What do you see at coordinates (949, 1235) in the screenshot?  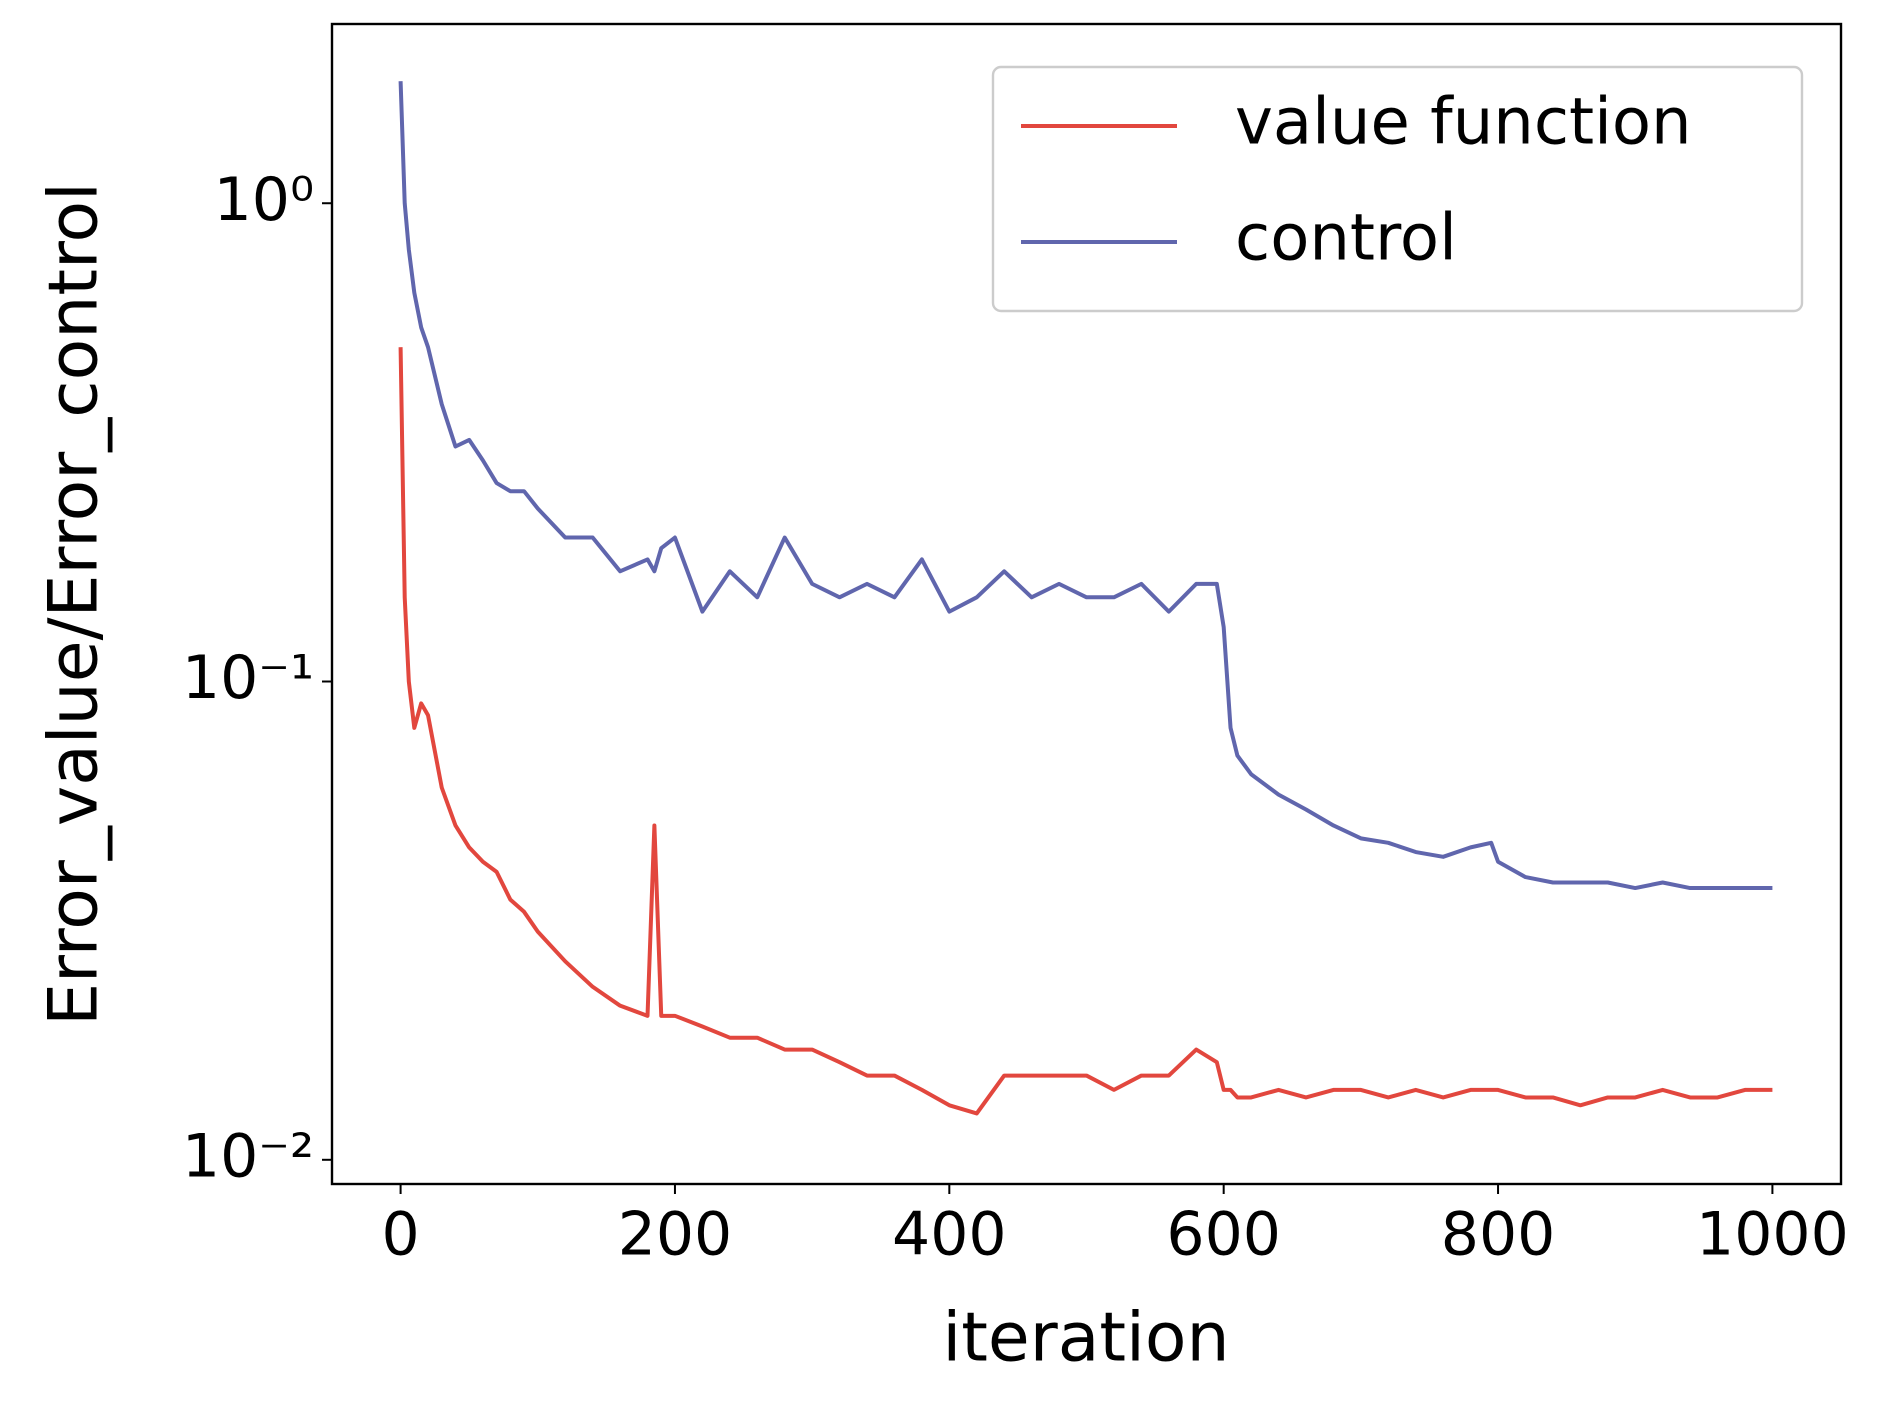 I see `x-tick-label: 400` at bounding box center [949, 1235].